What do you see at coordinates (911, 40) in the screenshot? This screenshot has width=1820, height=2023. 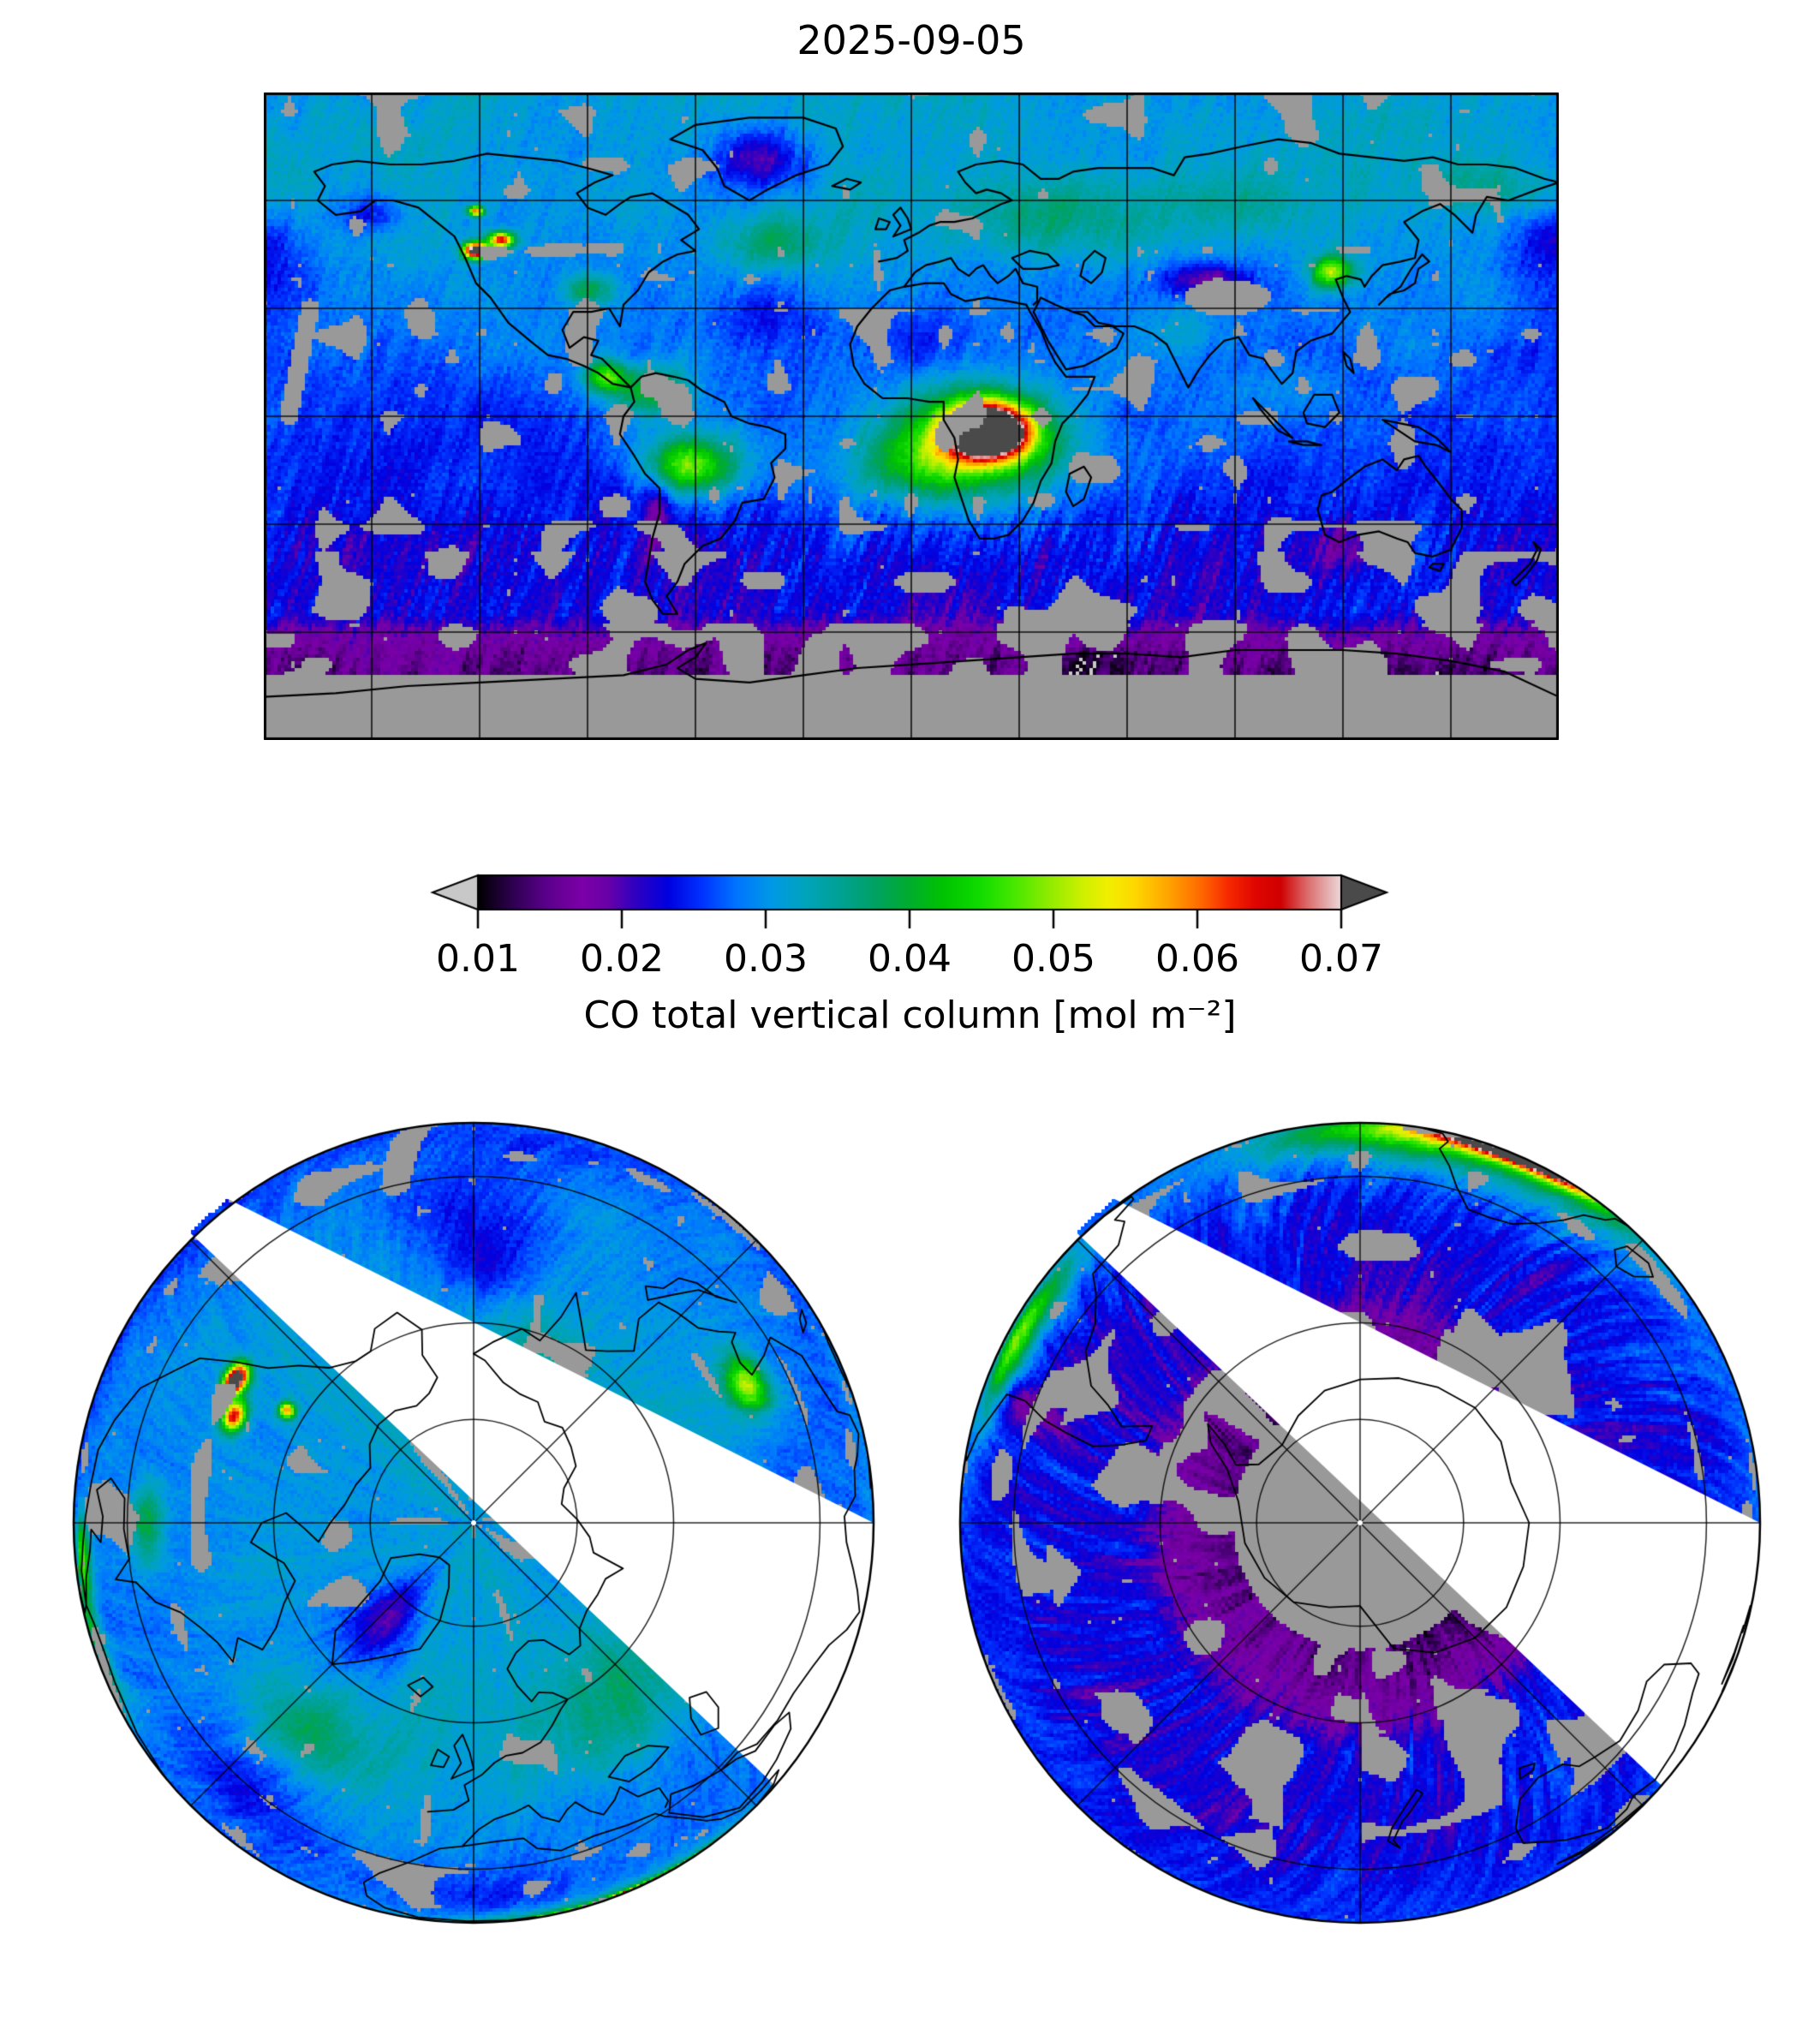 I see `figure-title: 2025-09-05` at bounding box center [911, 40].